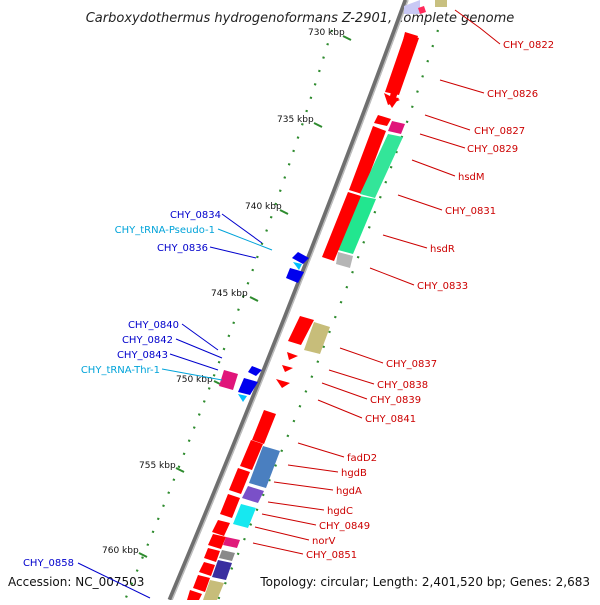 This screenshot has width=600, height=605. What do you see at coordinates (157, 466) in the screenshot?
I see `tick-label: 755 kbp` at bounding box center [157, 466].